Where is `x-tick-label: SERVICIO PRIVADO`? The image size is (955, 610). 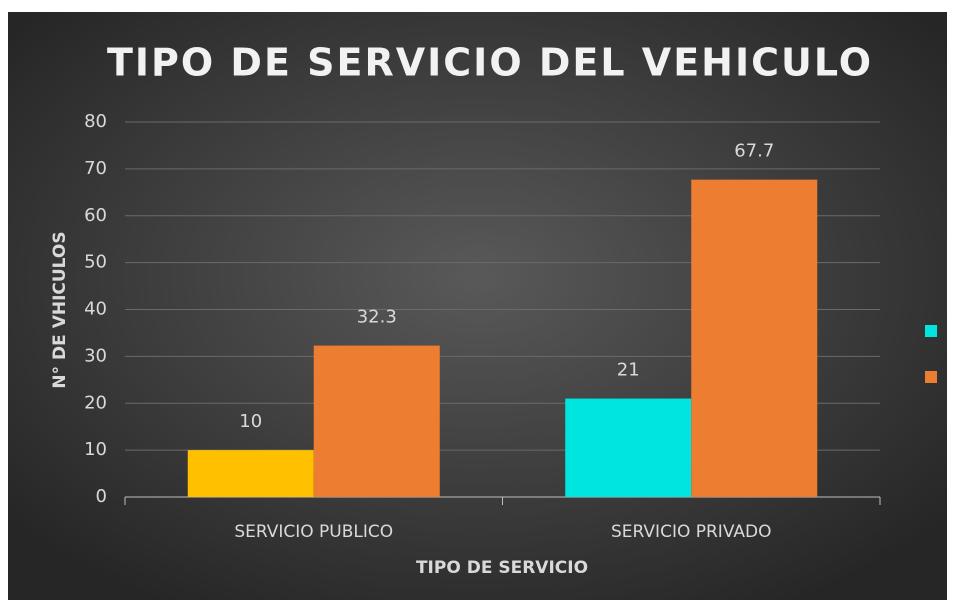
x-tick-label: SERVICIO PRIVADO is located at coordinates (691, 532).